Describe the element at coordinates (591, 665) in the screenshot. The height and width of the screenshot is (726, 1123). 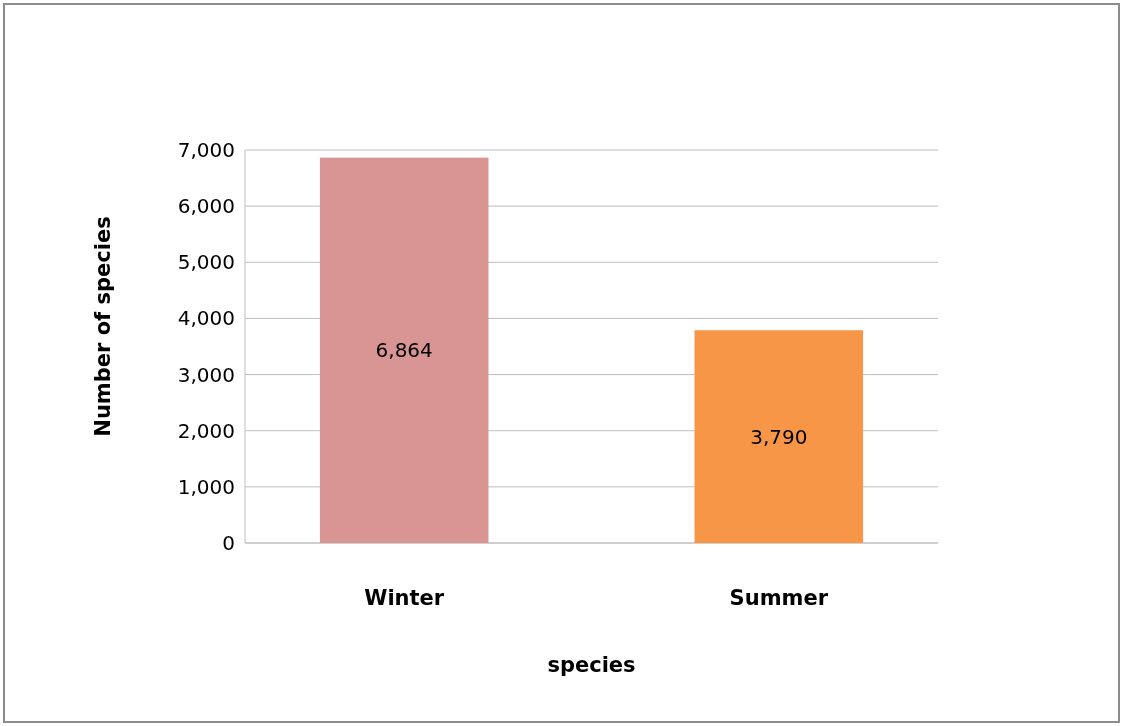
I see `x-axis-title: species` at that location.